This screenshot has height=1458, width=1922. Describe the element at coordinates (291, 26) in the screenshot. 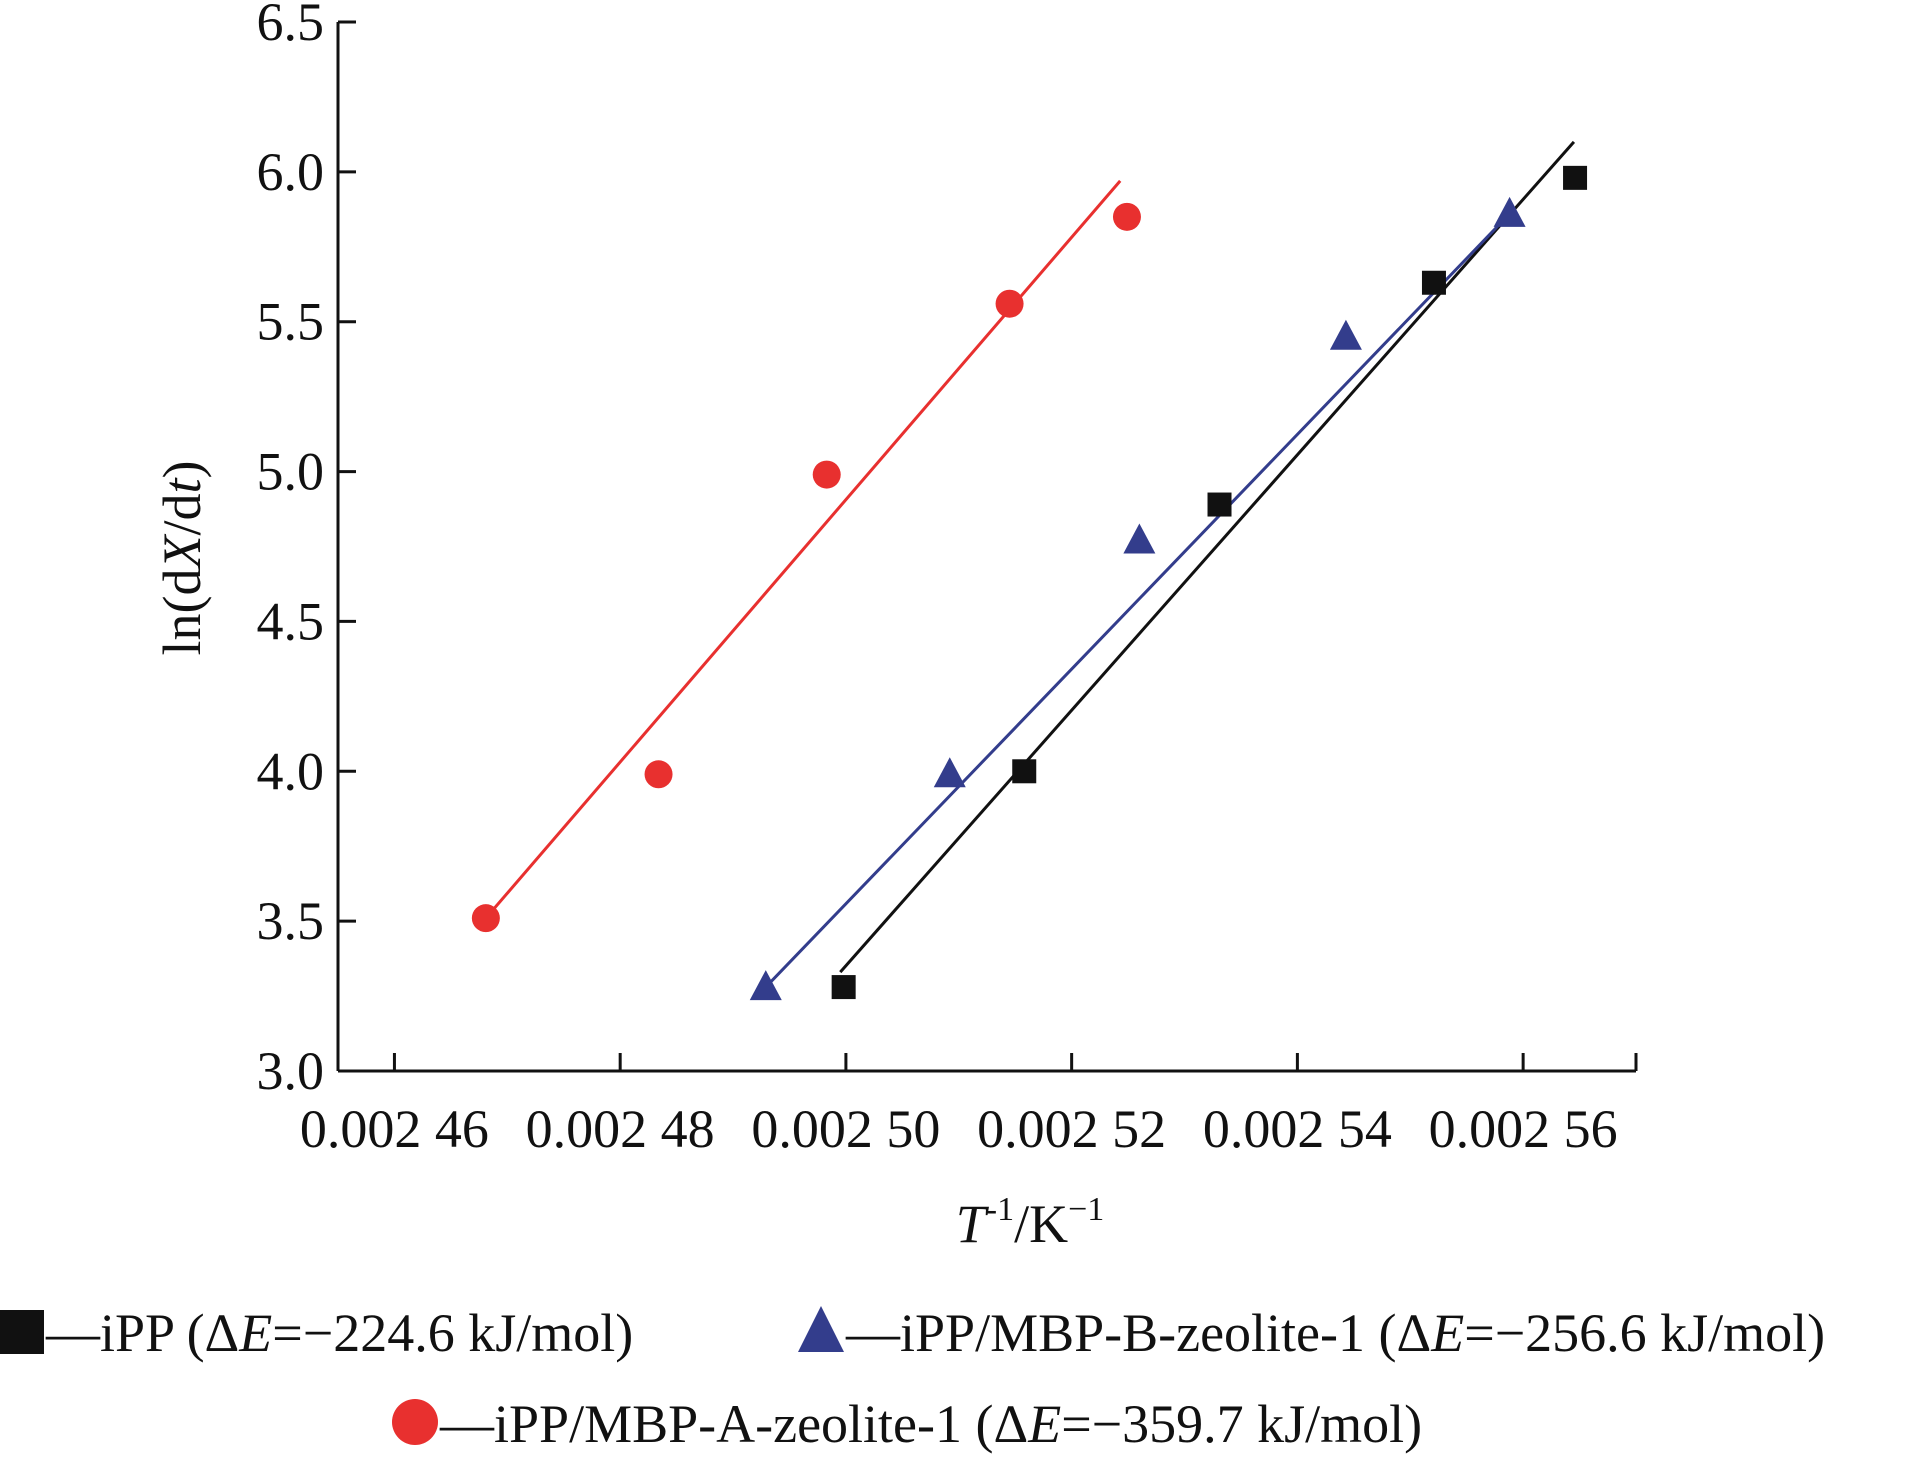

I see `y-tick-label: 6.5` at that location.